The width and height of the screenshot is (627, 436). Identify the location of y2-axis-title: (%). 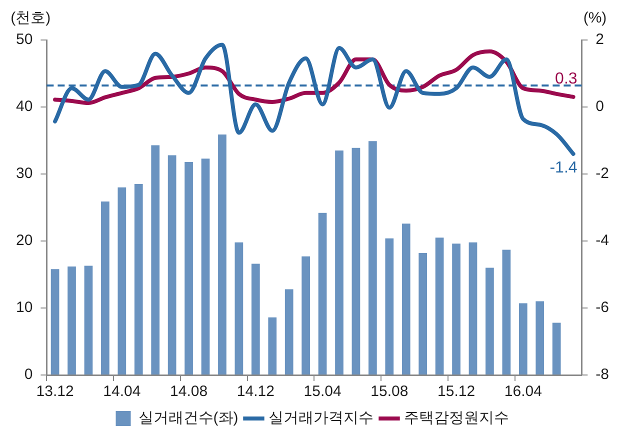
(595, 18).